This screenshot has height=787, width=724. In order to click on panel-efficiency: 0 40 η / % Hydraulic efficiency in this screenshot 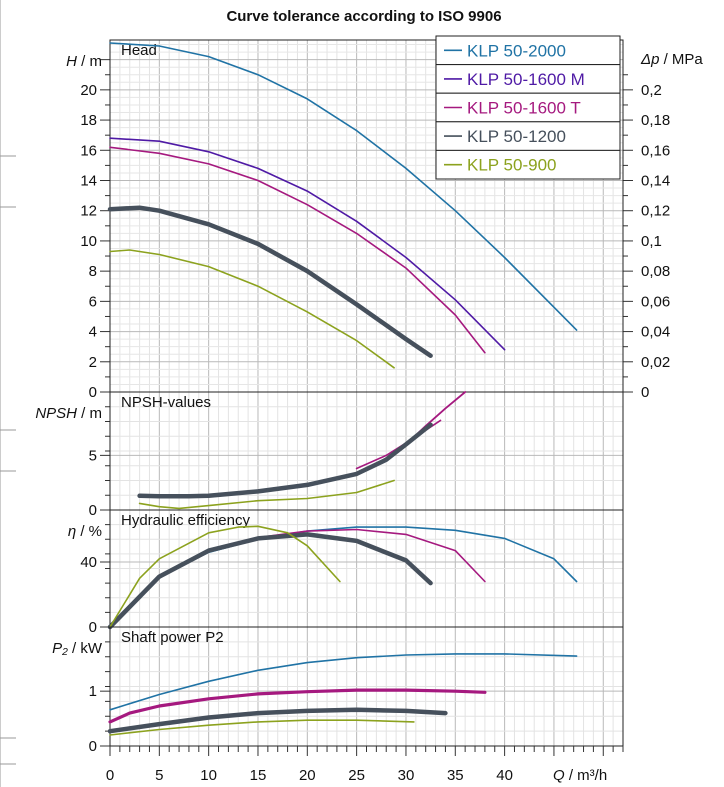, I will do `click(346, 572)`.